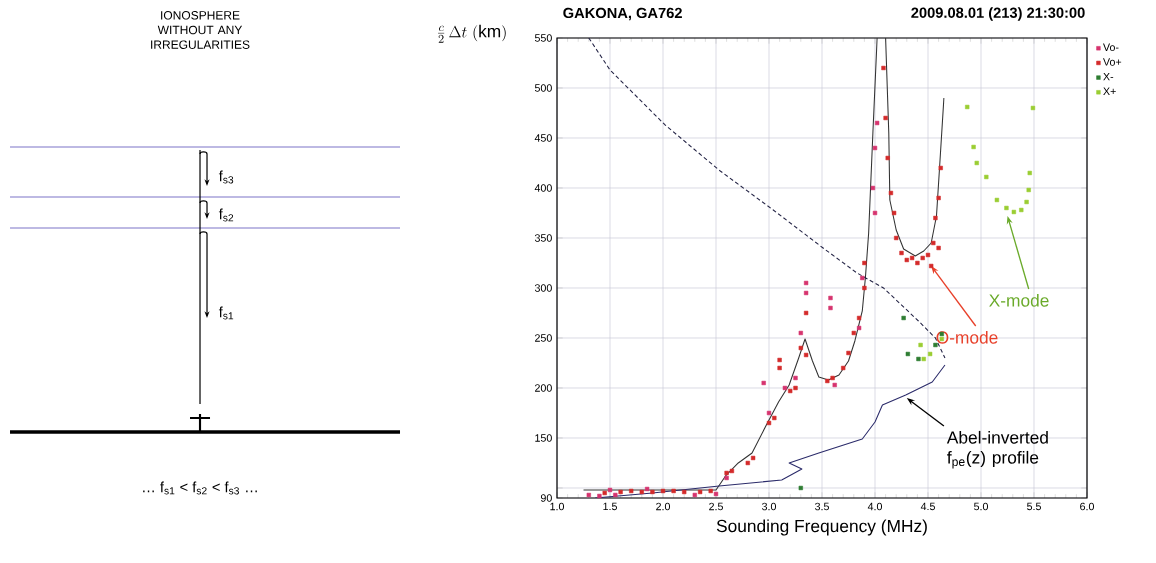  I want to click on y-tick-label: 150, so click(543, 438).